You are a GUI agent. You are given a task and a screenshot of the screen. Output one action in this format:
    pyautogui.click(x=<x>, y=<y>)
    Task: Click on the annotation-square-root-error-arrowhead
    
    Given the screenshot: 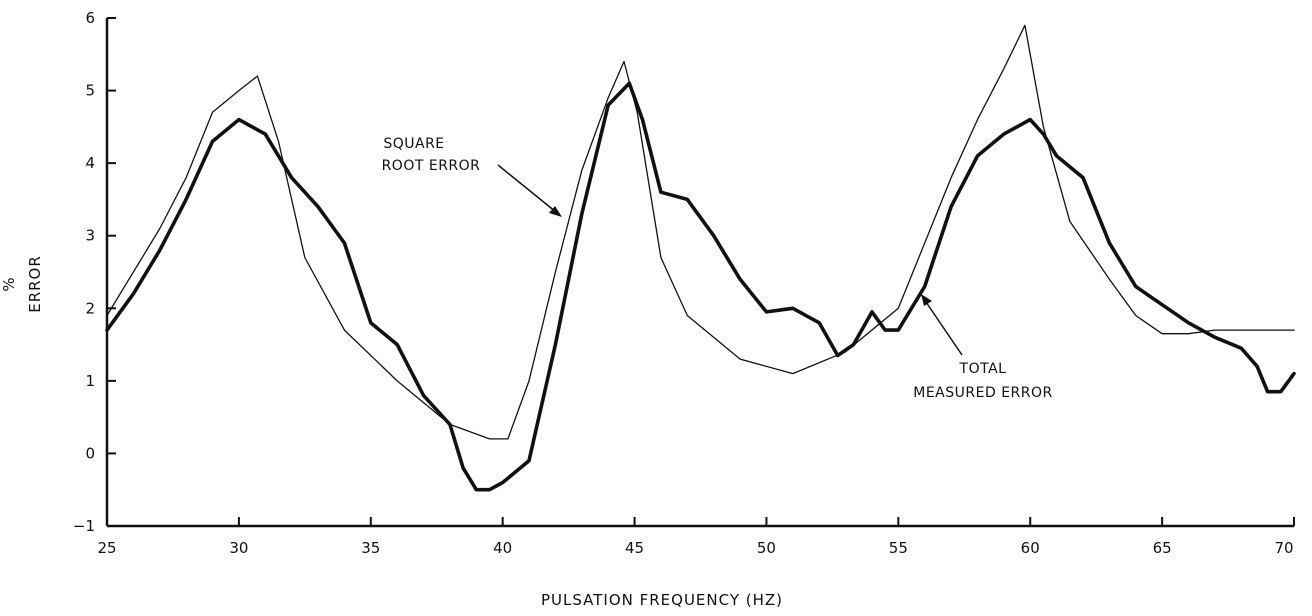 What is the action you would take?
    pyautogui.click(x=555, y=211)
    